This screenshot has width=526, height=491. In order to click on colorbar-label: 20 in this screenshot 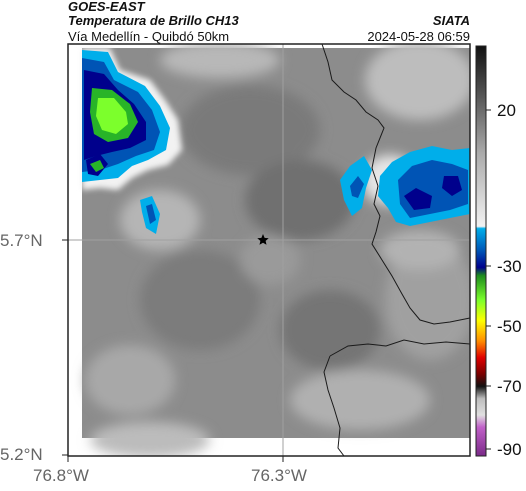, I will do `click(506, 110)`.